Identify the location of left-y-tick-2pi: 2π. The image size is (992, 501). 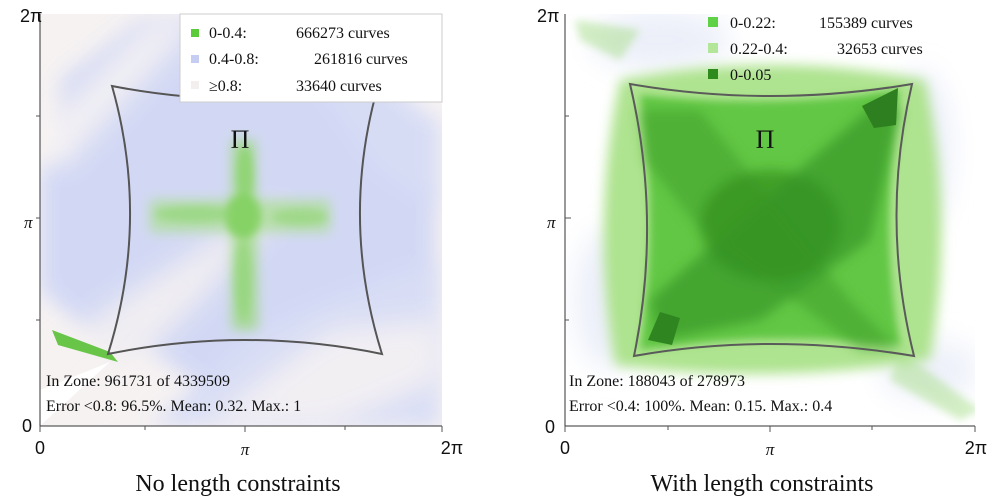
(31, 16).